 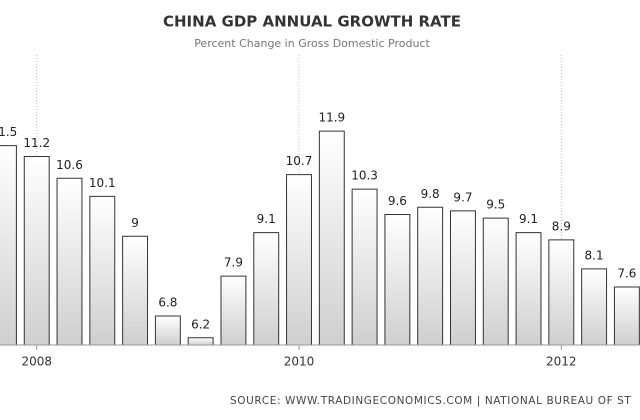 I want to click on value-label: 9.5, so click(x=495, y=205).